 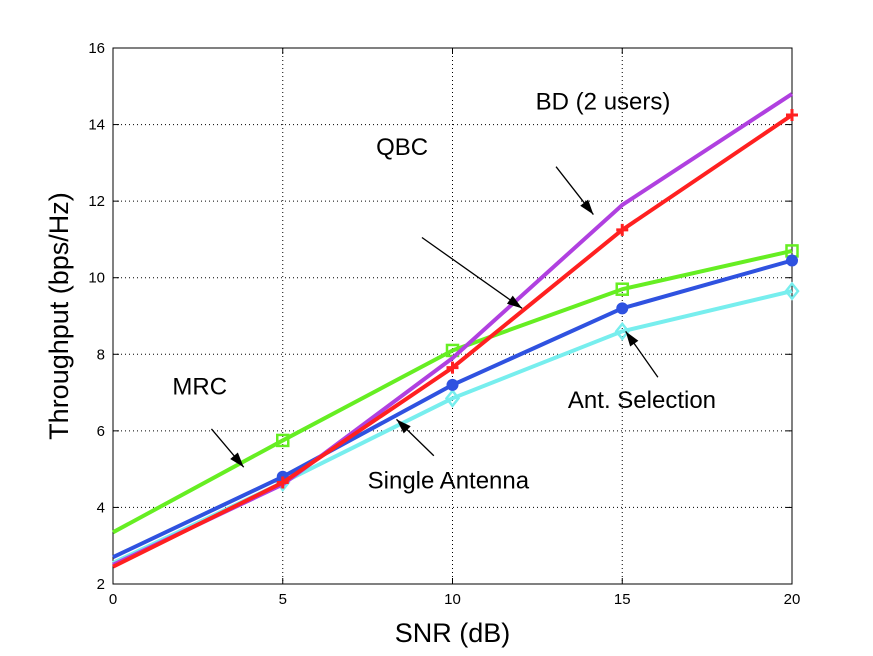 What do you see at coordinates (96, 48) in the screenshot?
I see `y-tick-label: 16` at bounding box center [96, 48].